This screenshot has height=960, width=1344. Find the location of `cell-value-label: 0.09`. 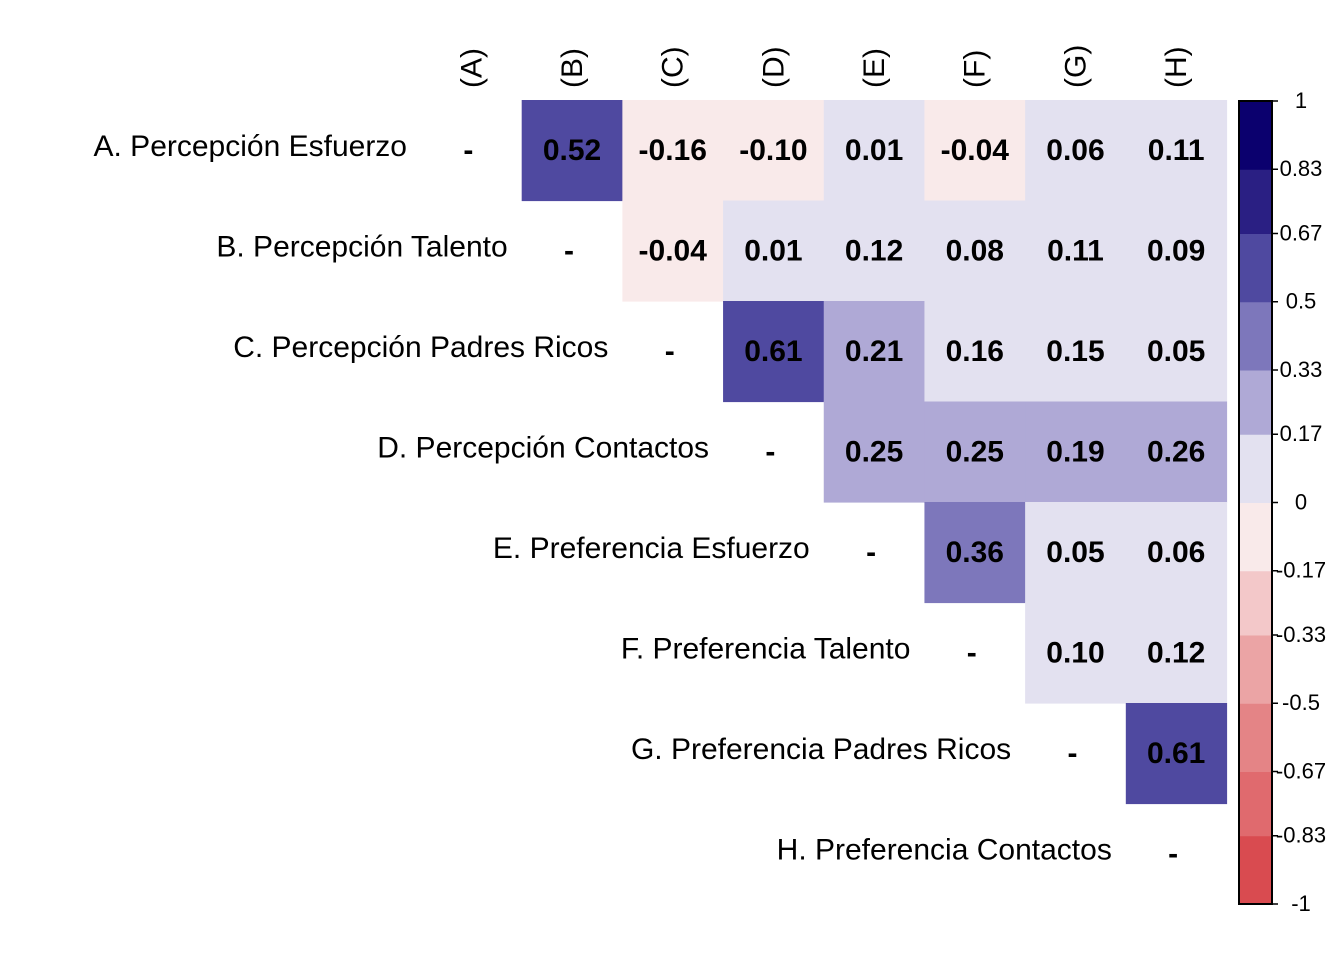

cell-value-label: 0.09 is located at coordinates (1176, 251).